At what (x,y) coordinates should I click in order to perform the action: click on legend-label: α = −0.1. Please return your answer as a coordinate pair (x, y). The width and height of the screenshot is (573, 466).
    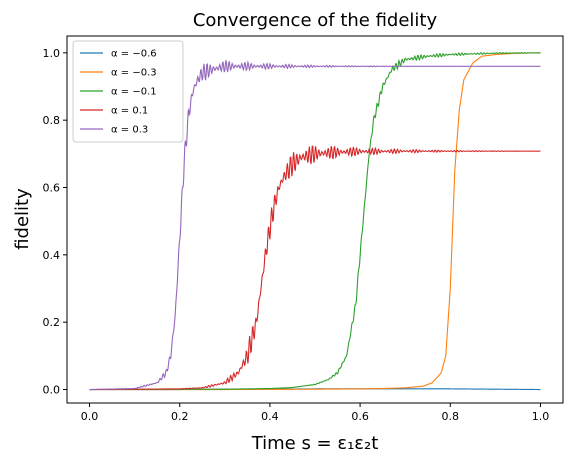
    Looking at the image, I should click on (134, 92).